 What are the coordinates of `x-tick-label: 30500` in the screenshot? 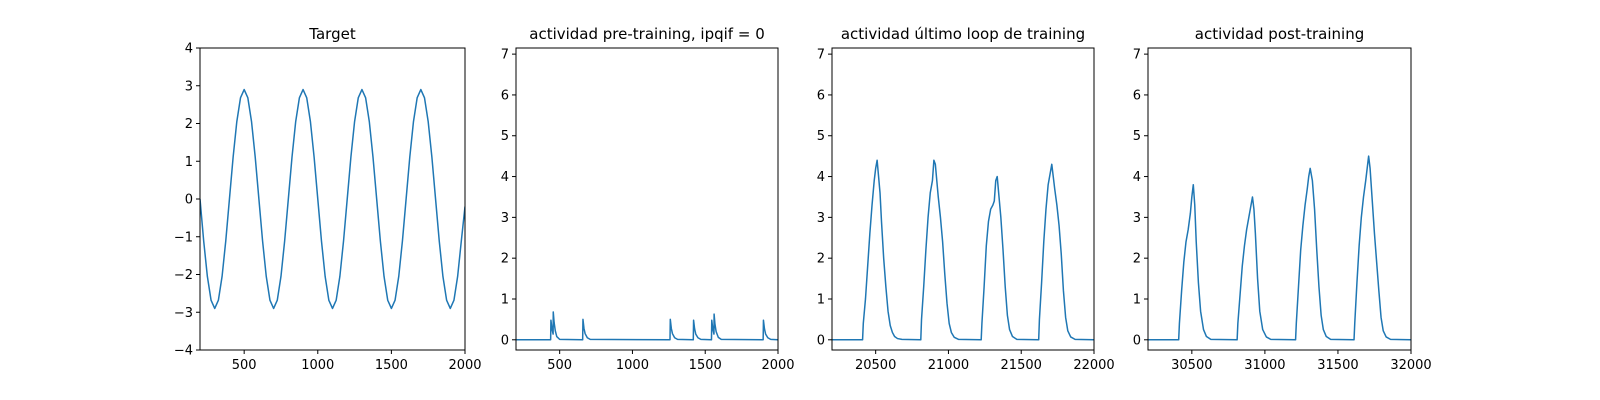 It's located at (1191, 365).